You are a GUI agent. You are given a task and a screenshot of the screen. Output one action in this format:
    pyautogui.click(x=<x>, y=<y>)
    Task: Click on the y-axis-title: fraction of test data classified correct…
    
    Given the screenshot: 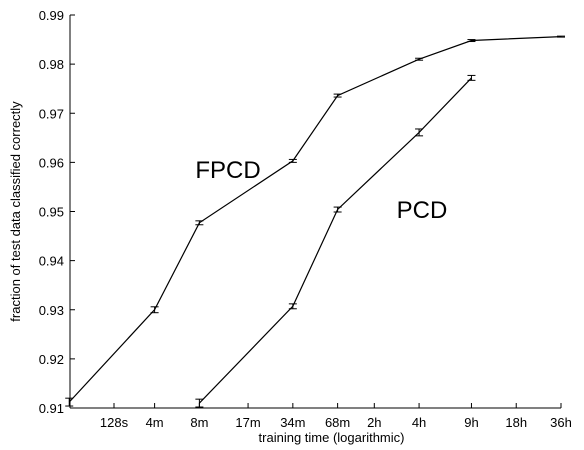 What is the action you would take?
    pyautogui.click(x=15, y=211)
    